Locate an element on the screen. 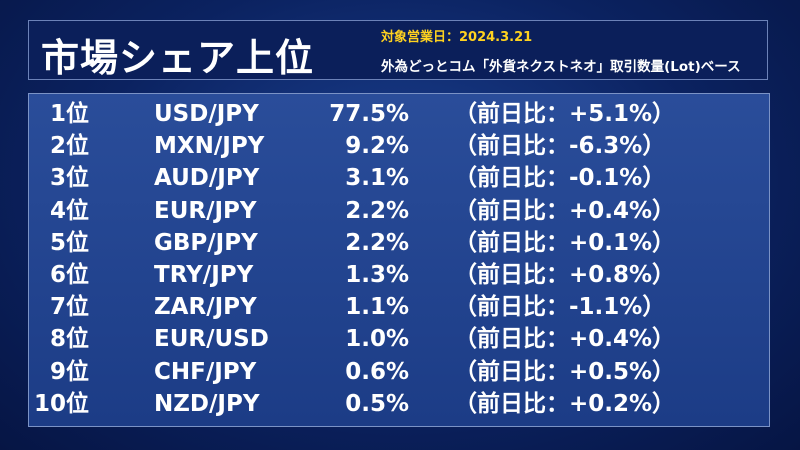  rank: 1位 is located at coordinates (69, 114).